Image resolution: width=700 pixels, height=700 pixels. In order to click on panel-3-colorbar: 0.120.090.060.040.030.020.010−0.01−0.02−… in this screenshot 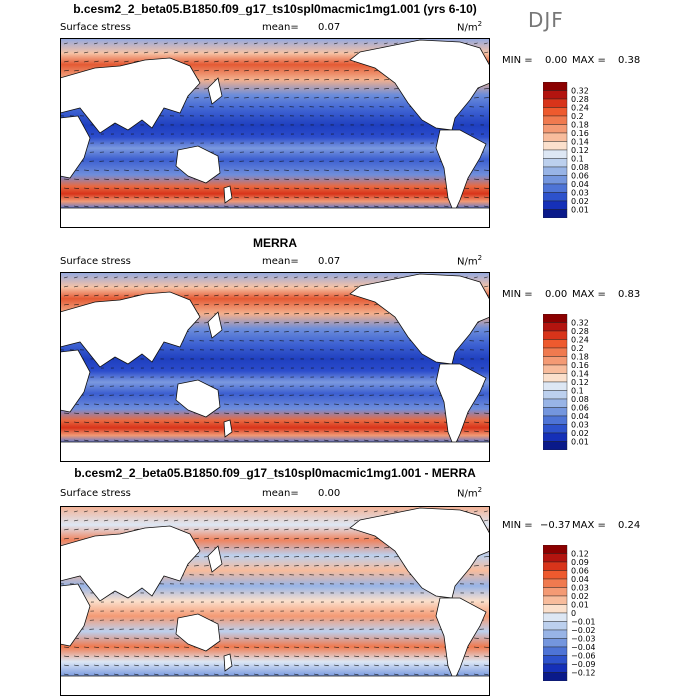, I will do `click(569, 613)`.